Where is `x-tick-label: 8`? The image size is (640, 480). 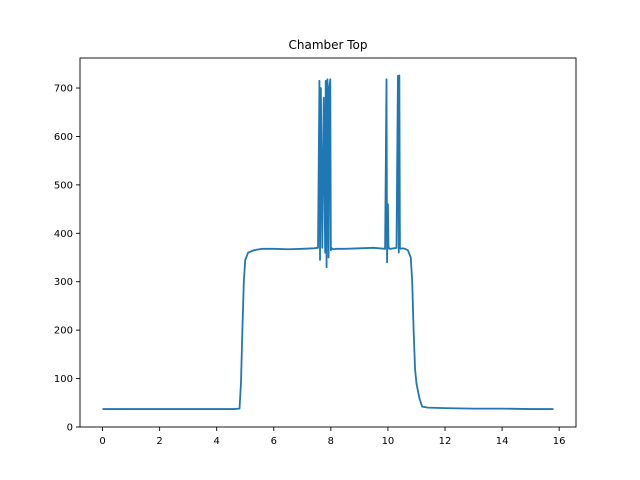
x-tick-label: 8 is located at coordinates (331, 441).